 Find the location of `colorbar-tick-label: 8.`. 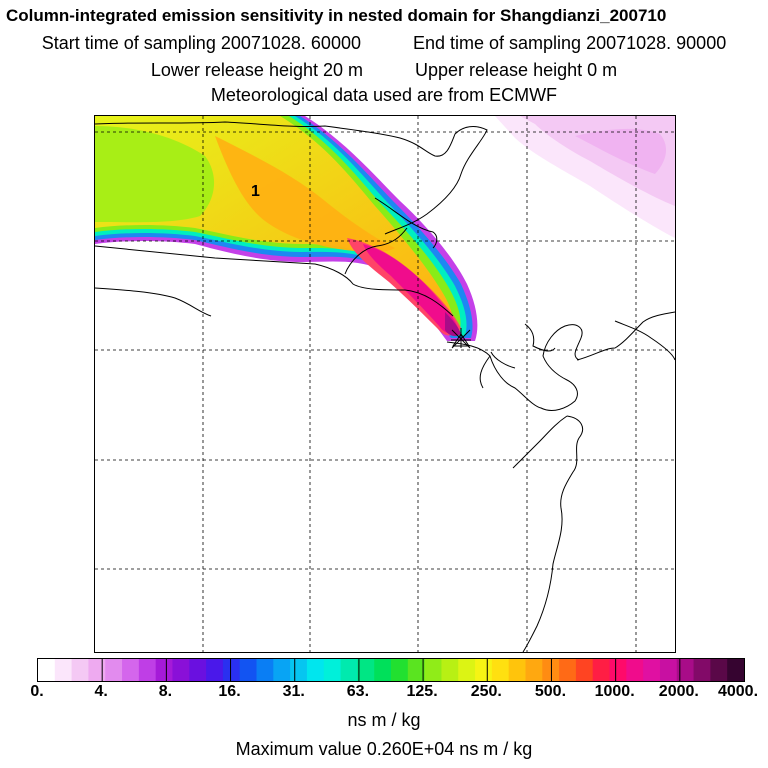

colorbar-tick-label: 8. is located at coordinates (165, 691).